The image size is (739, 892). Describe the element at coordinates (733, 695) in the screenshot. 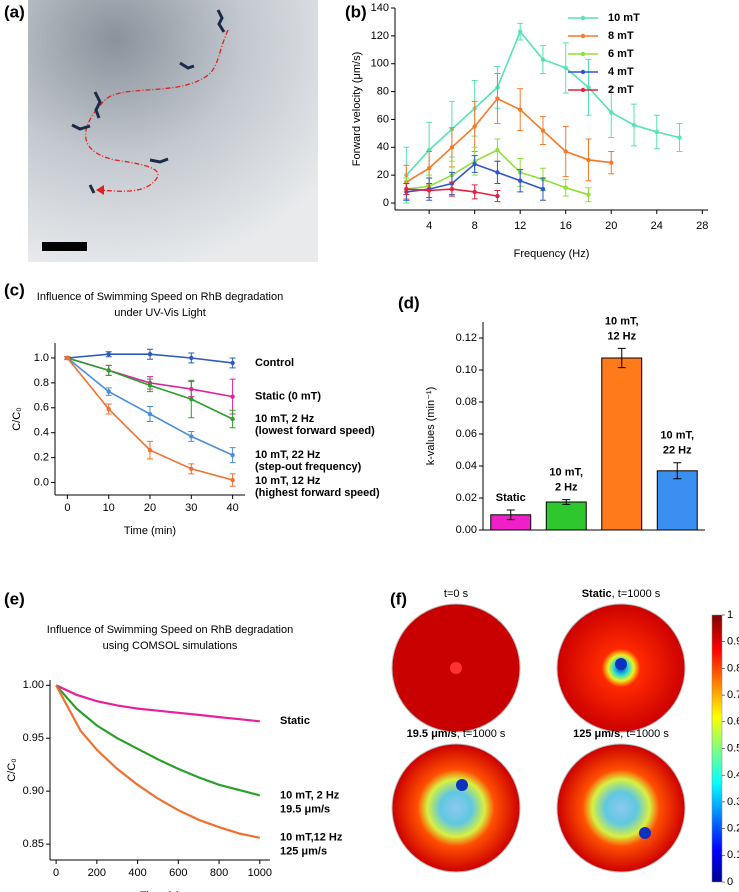

I see `colorbar-label: 0.7` at that location.